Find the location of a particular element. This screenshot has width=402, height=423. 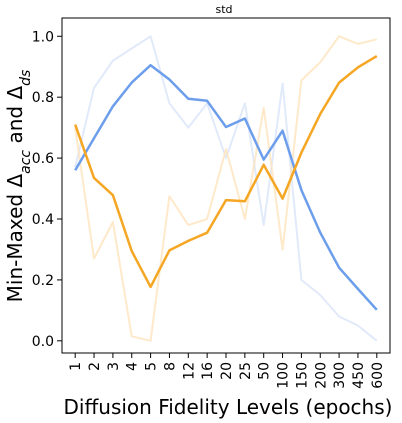

x-tick-label-3: 4 is located at coordinates (133, 366).